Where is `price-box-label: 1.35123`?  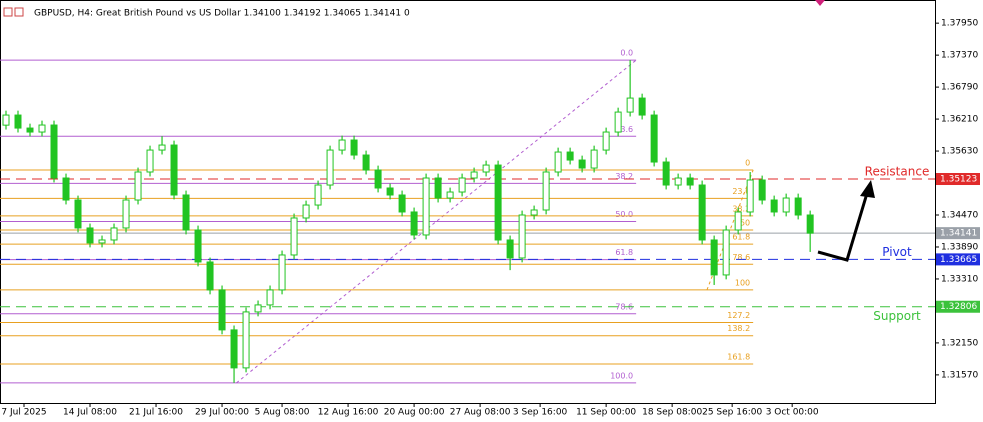
price-box-label: 1.35123 is located at coordinates (958, 180).